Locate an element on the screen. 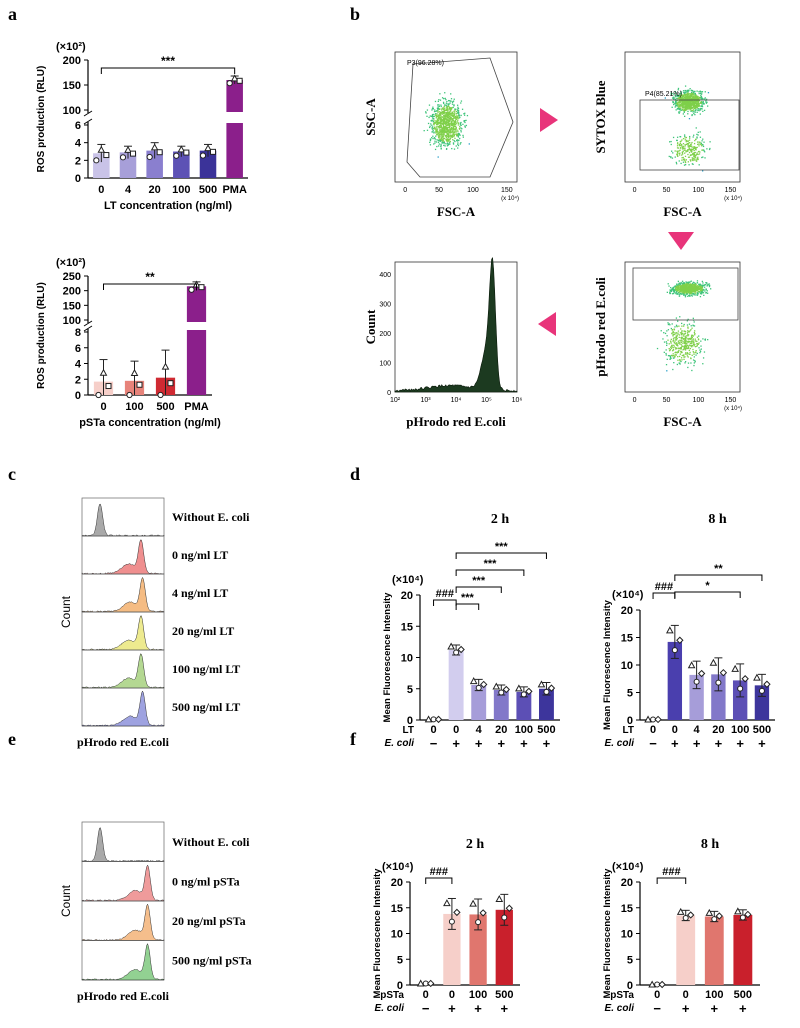 The image size is (800, 1028). condition-value: 500 is located at coordinates (762, 730).